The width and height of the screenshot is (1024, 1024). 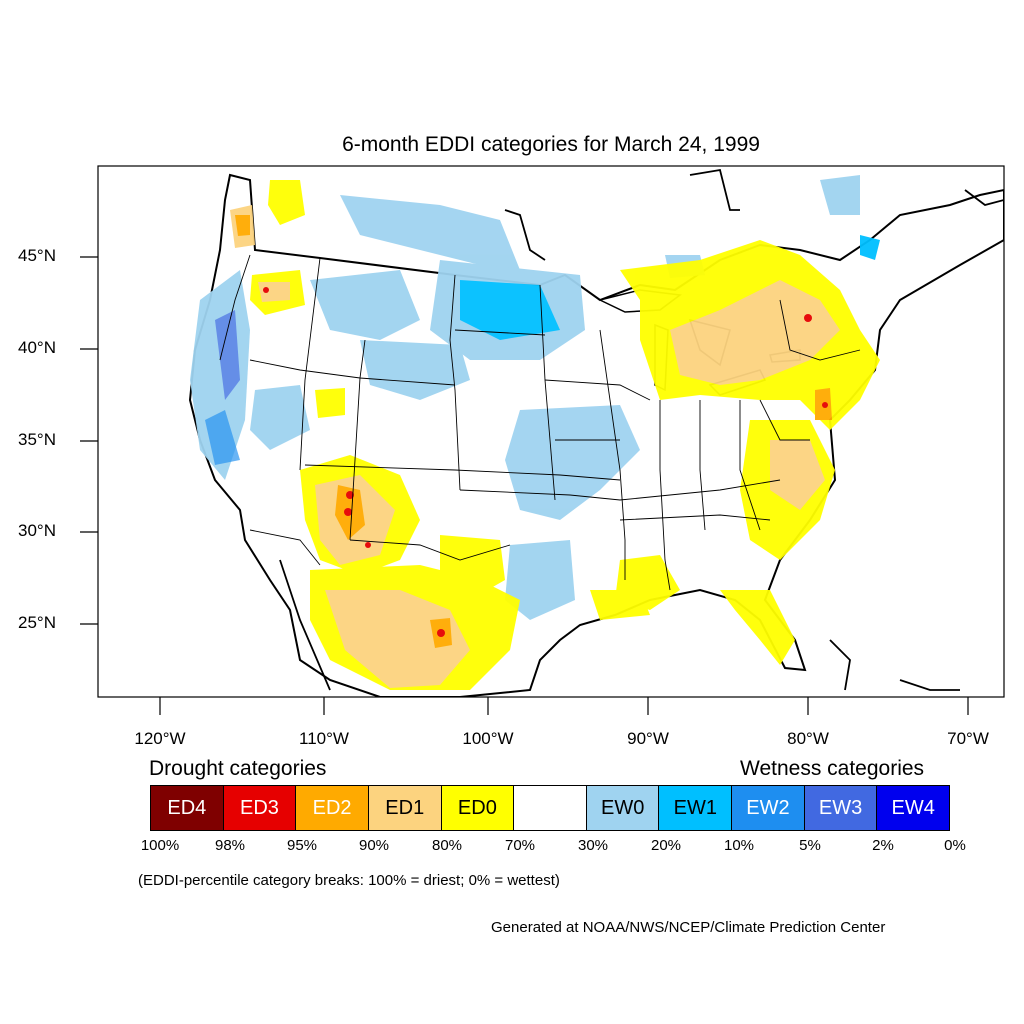 I want to click on lon-label-110w: 110°W, so click(x=324, y=738).